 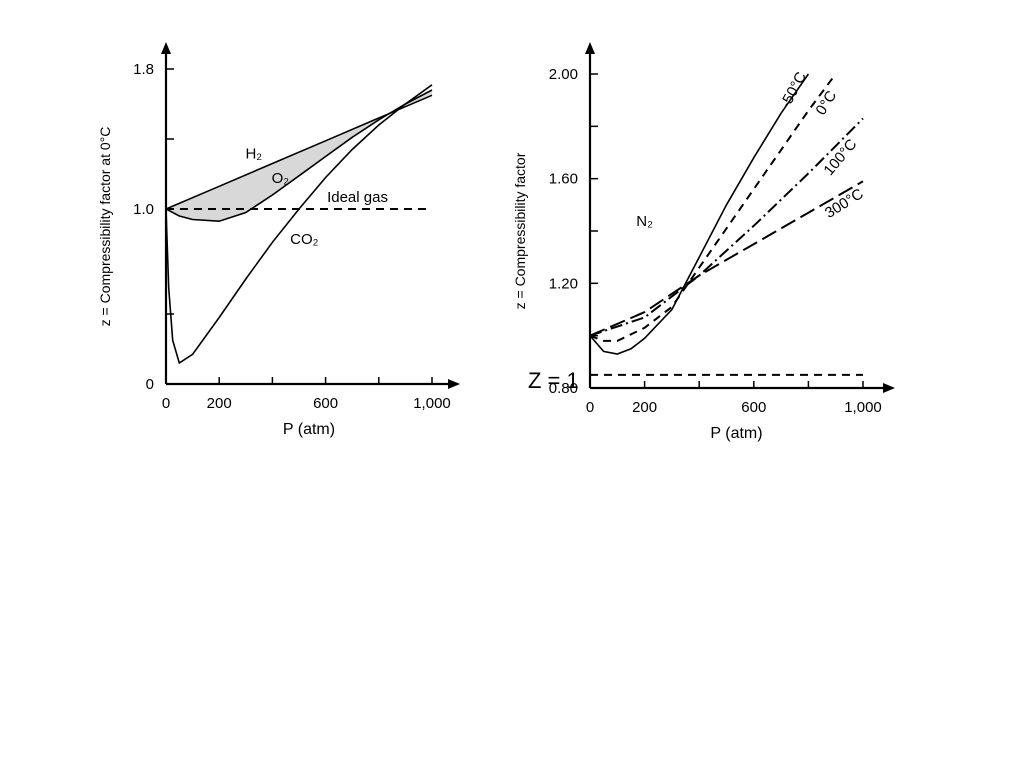 I want to click on overlay-label-z-equals-1: Z = 1, so click(x=553, y=380).